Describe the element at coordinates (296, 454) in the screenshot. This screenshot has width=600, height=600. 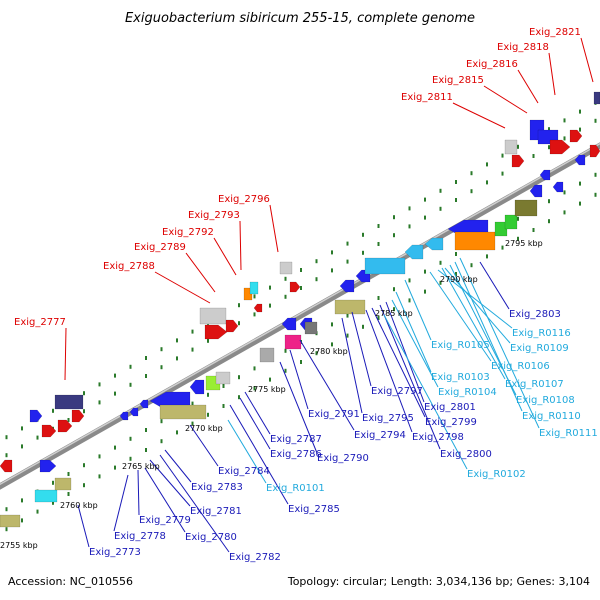
I see `bottom-strand-label: Exig_2786` at that location.